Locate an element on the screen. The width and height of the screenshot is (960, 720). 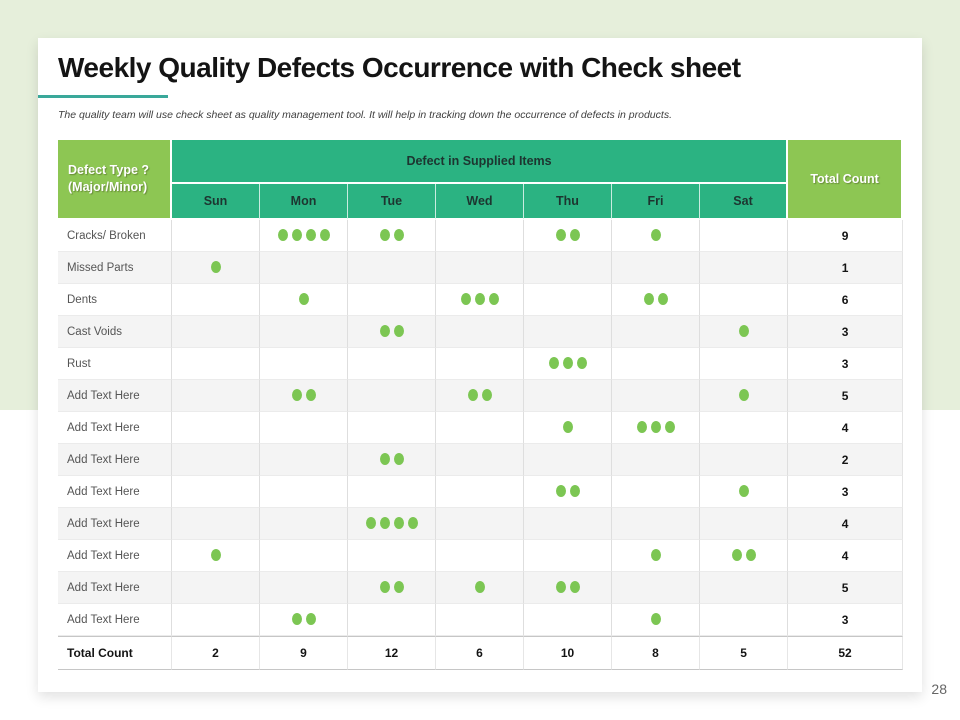
table-row: Cast Voids 3 is located at coordinates (481, 332).